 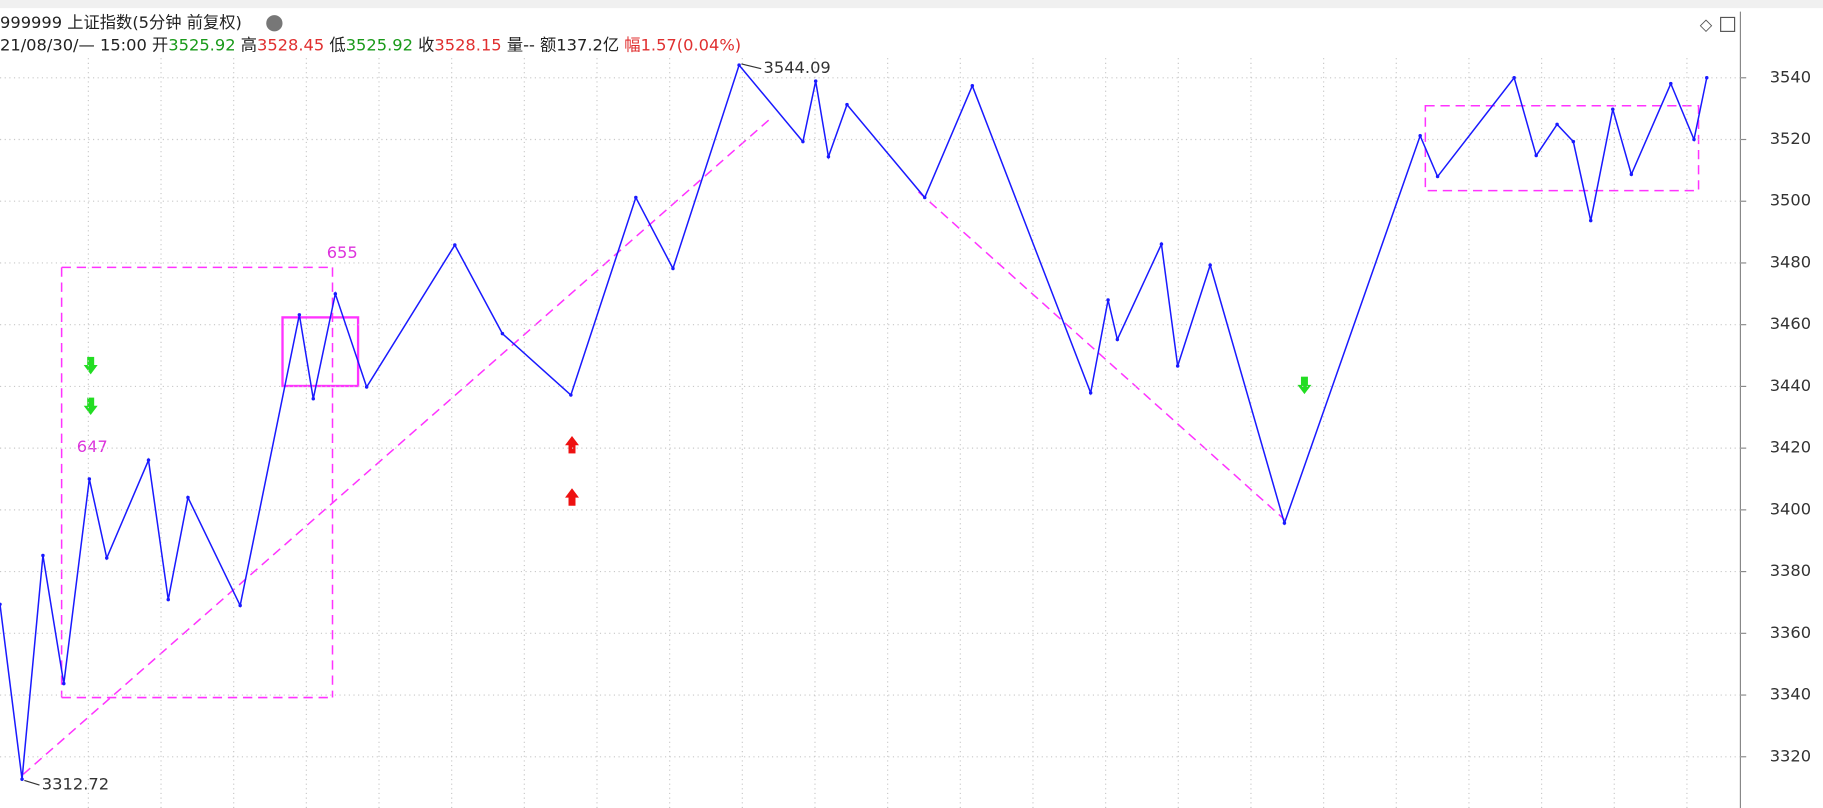 What do you see at coordinates (1790, 200) in the screenshot?
I see `y-tick-label: 3500` at bounding box center [1790, 200].